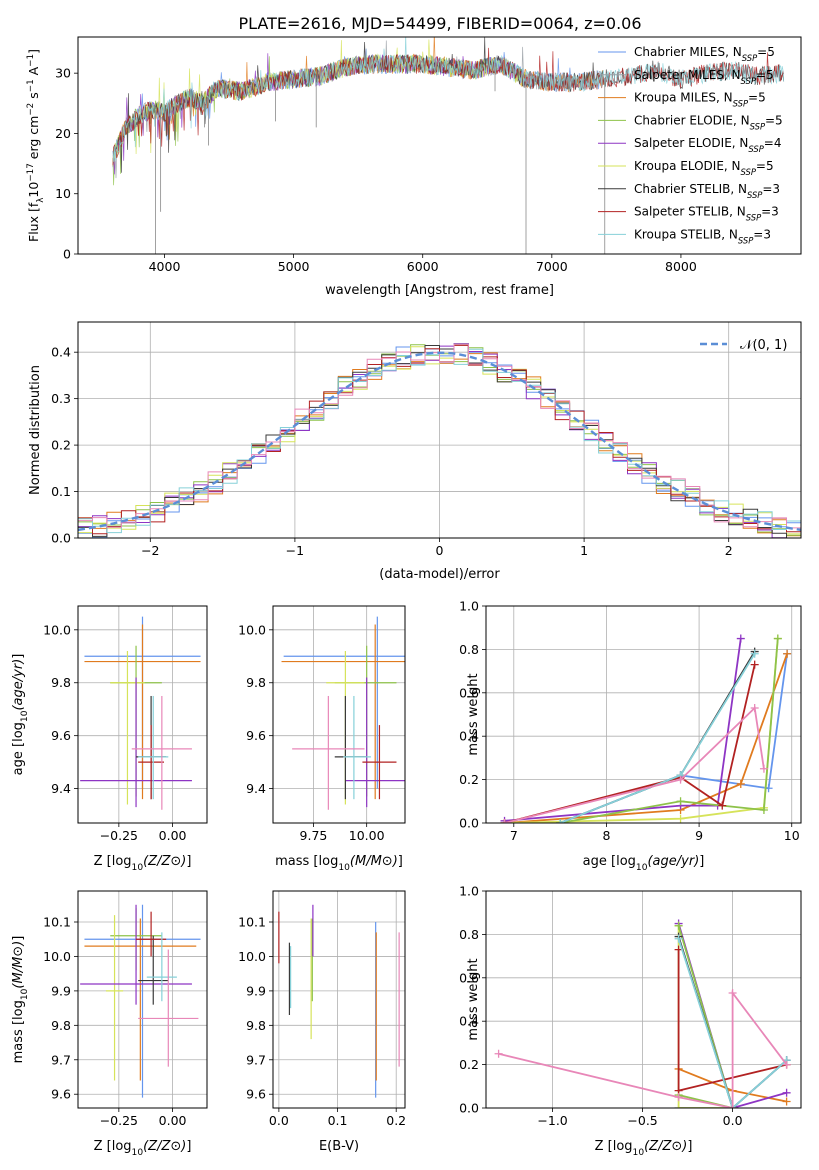  Describe the element at coordinates (706, 214) in the screenshot. I see `legend-label: Salpeter STELIB, NSSP=3` at that location.